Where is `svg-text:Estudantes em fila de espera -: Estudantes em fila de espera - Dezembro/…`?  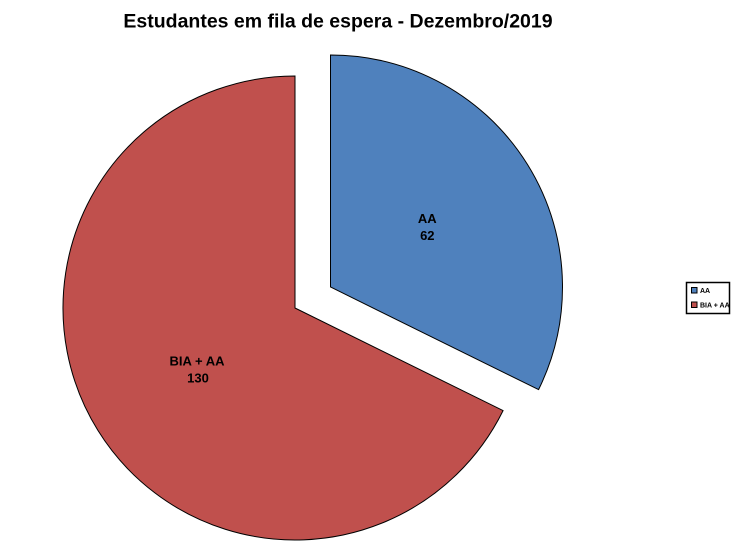 svg-text:Estudantes em fila de espera -: Estudantes em fila de espera - Dezembro/… is located at coordinates (337, 21).